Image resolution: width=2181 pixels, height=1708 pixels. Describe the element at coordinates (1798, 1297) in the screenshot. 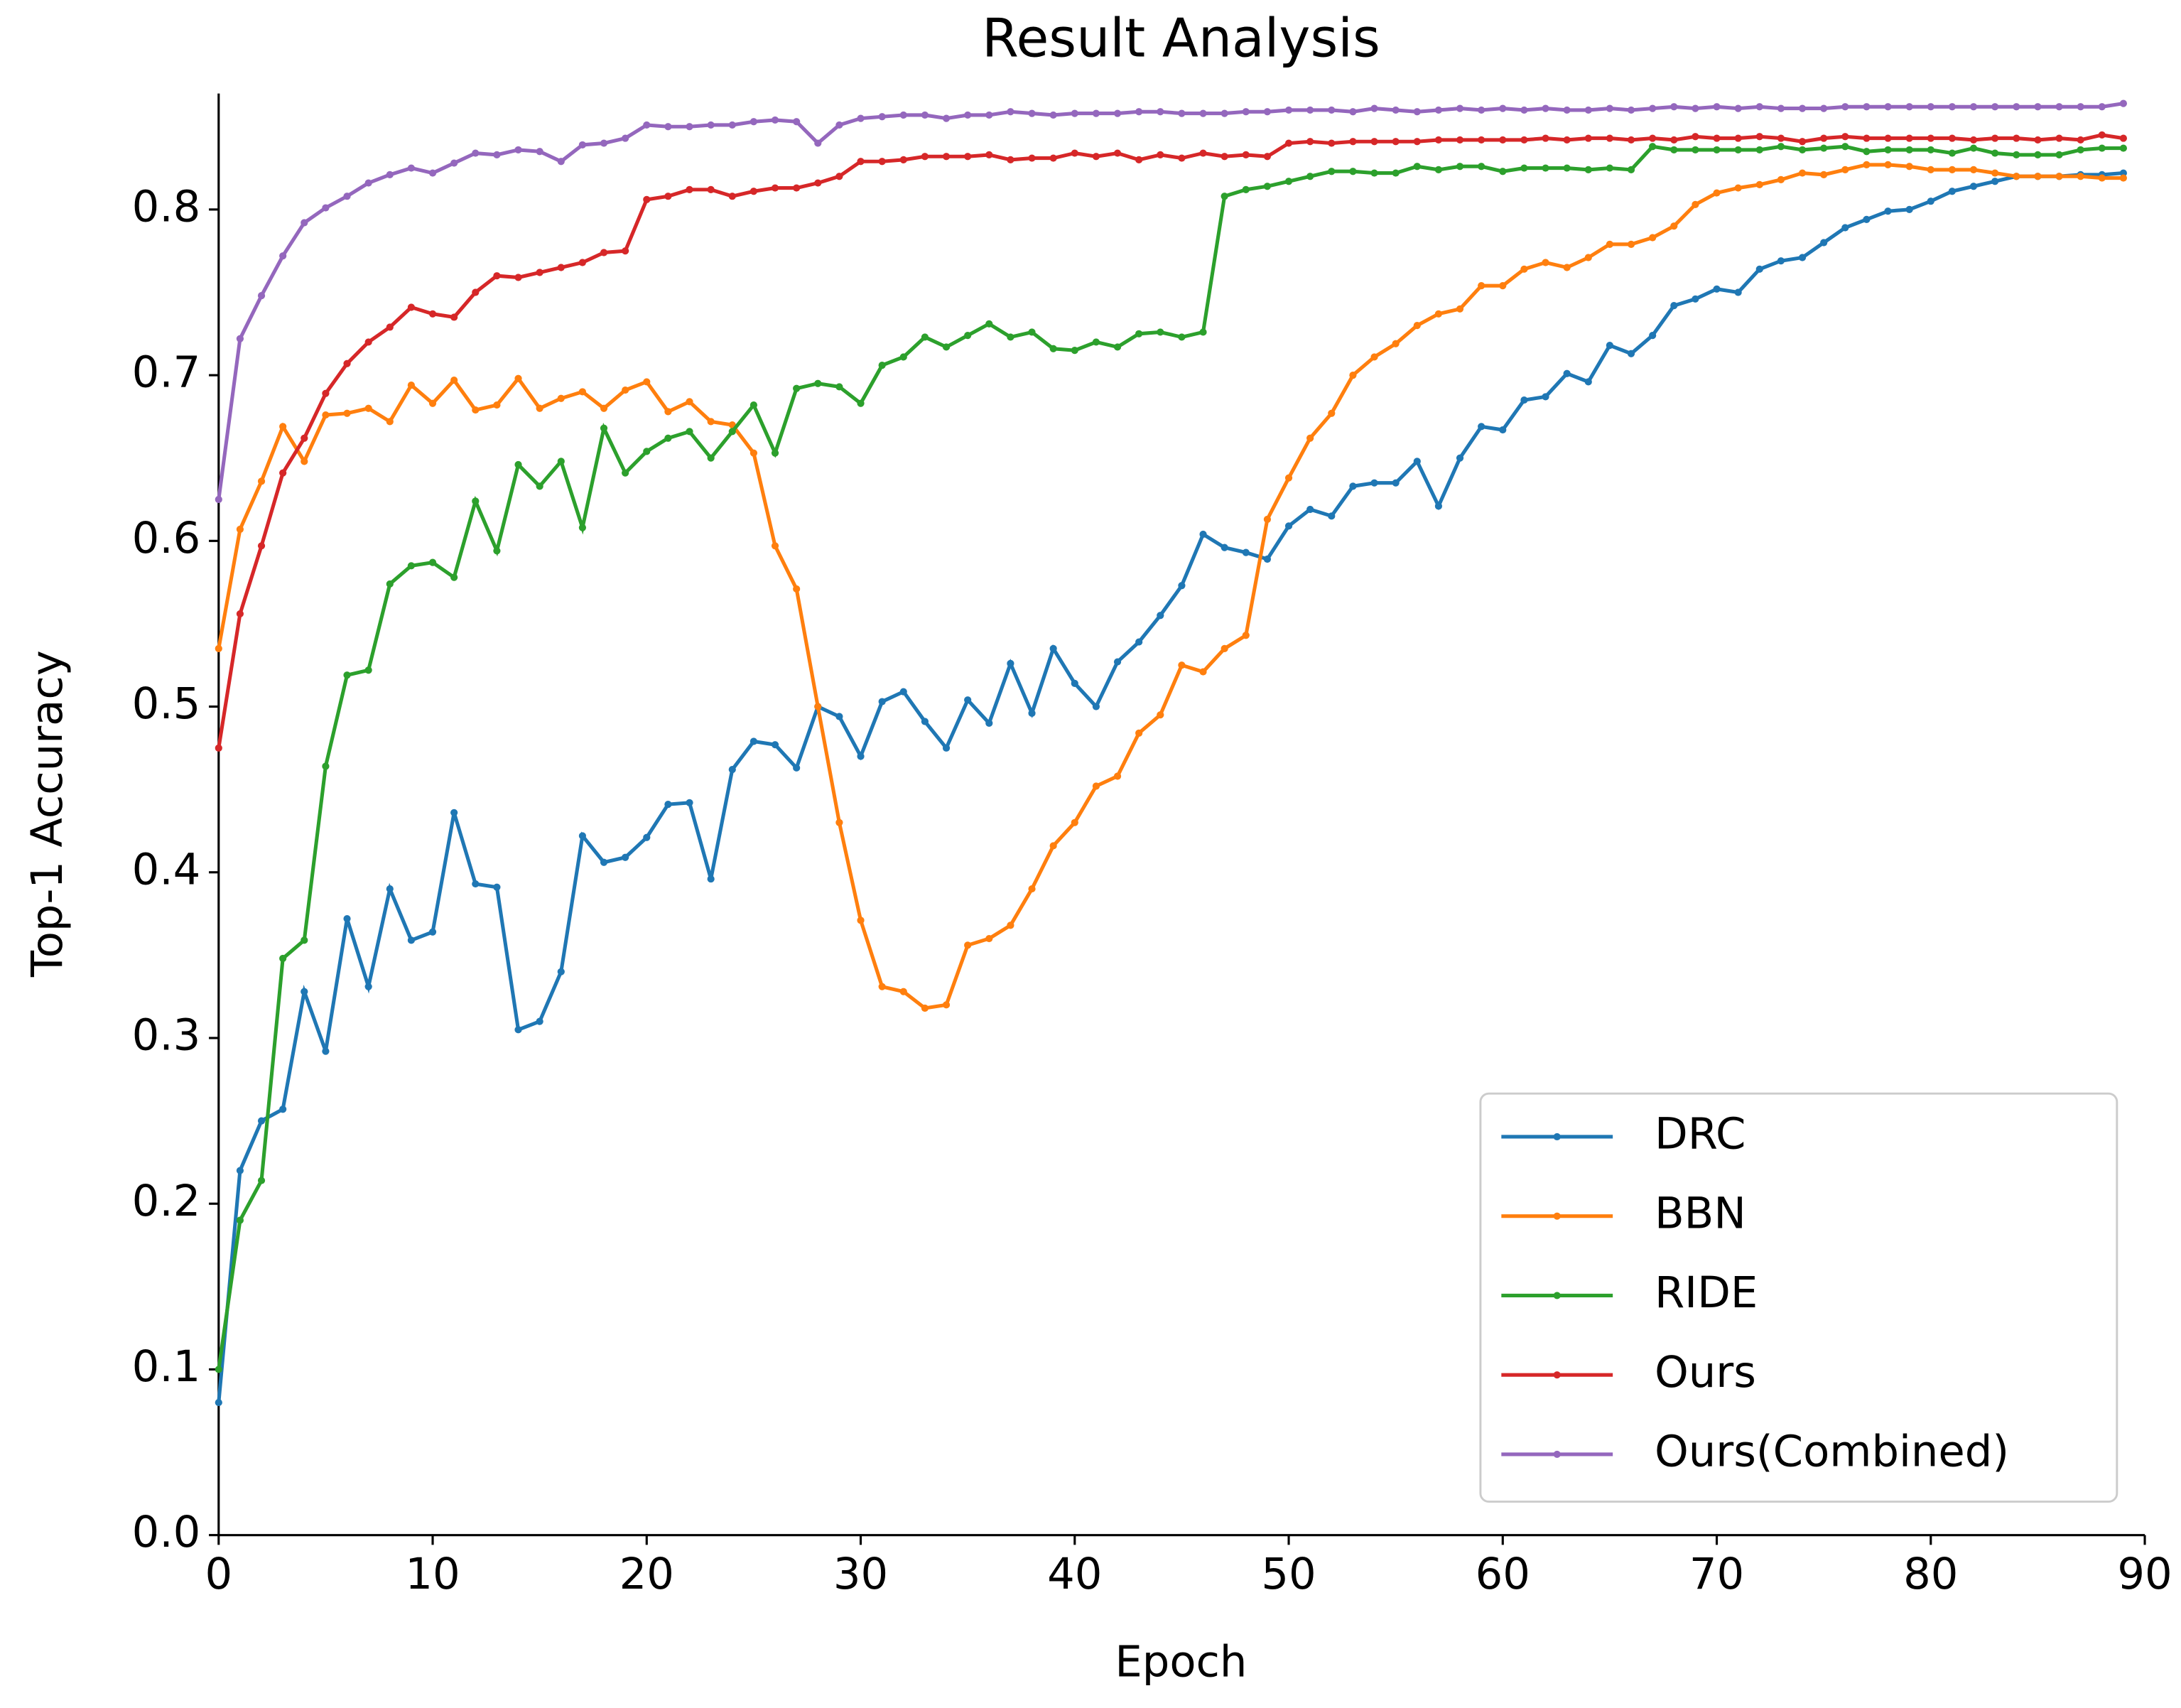

I see `legend: DRC BBN RIDE Ours Ours(Combined)` at that location.